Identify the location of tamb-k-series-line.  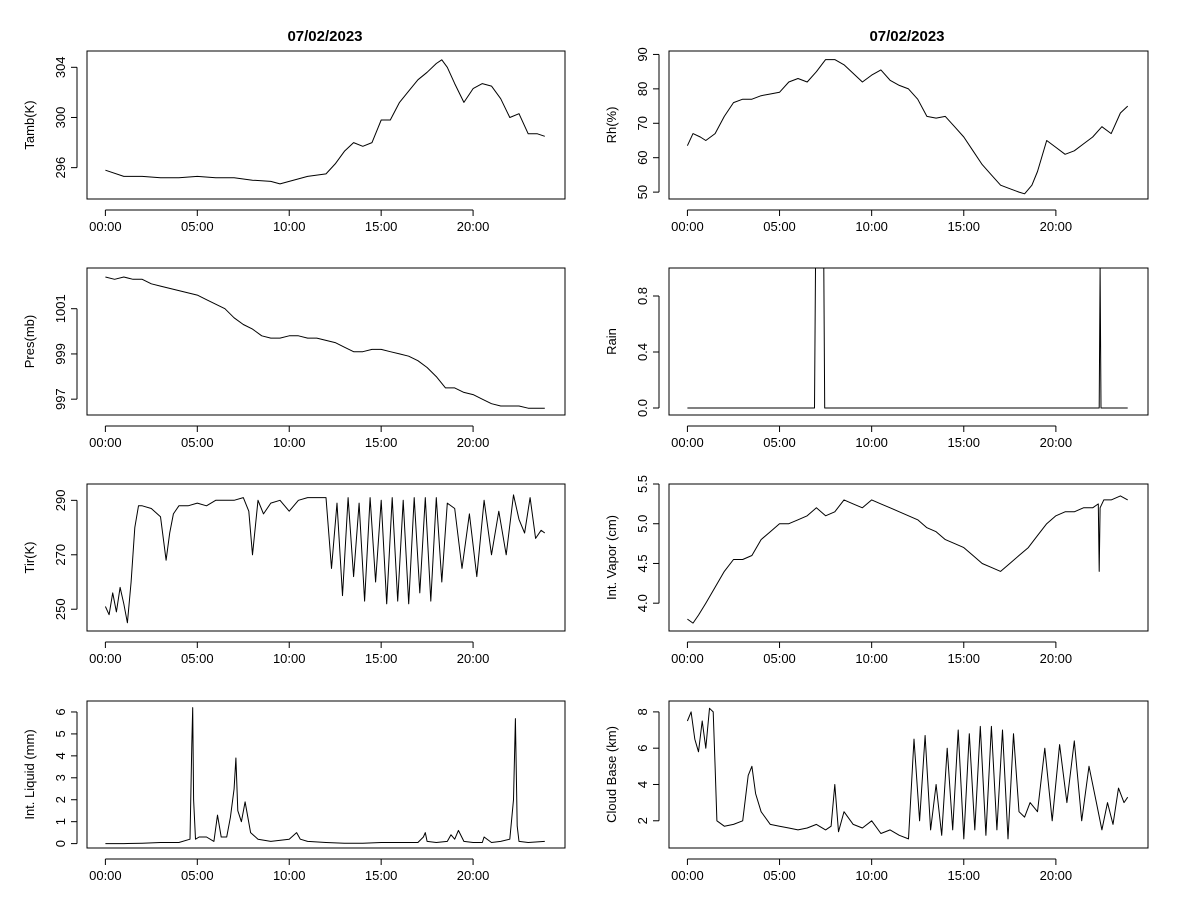
(325, 122).